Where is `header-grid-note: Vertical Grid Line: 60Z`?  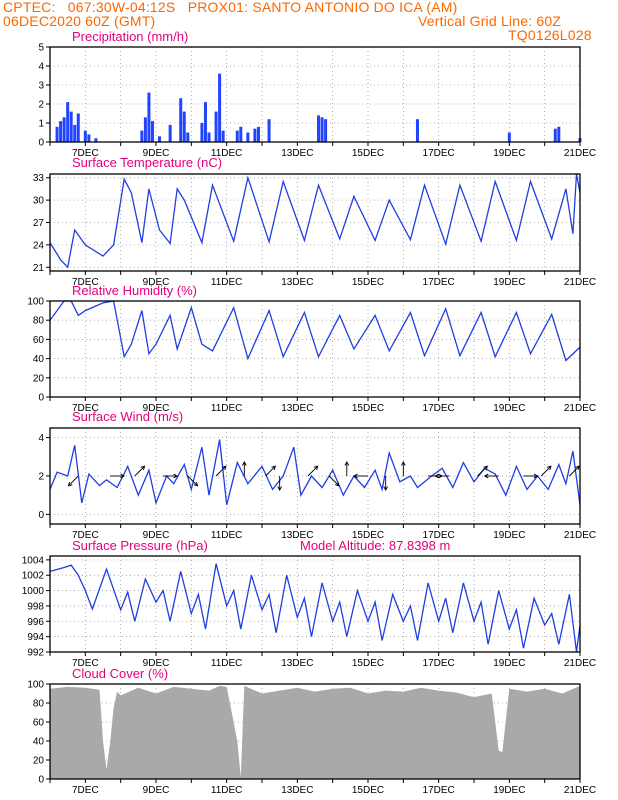
header-grid-note: Vertical Grid Line: 60Z is located at coordinates (490, 21).